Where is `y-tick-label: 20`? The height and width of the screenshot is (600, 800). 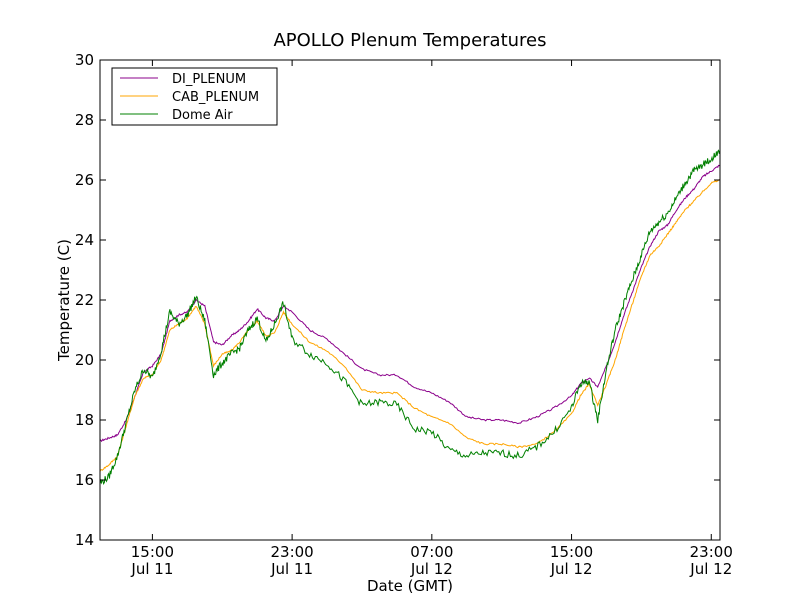 y-tick-label: 20 is located at coordinates (84, 360).